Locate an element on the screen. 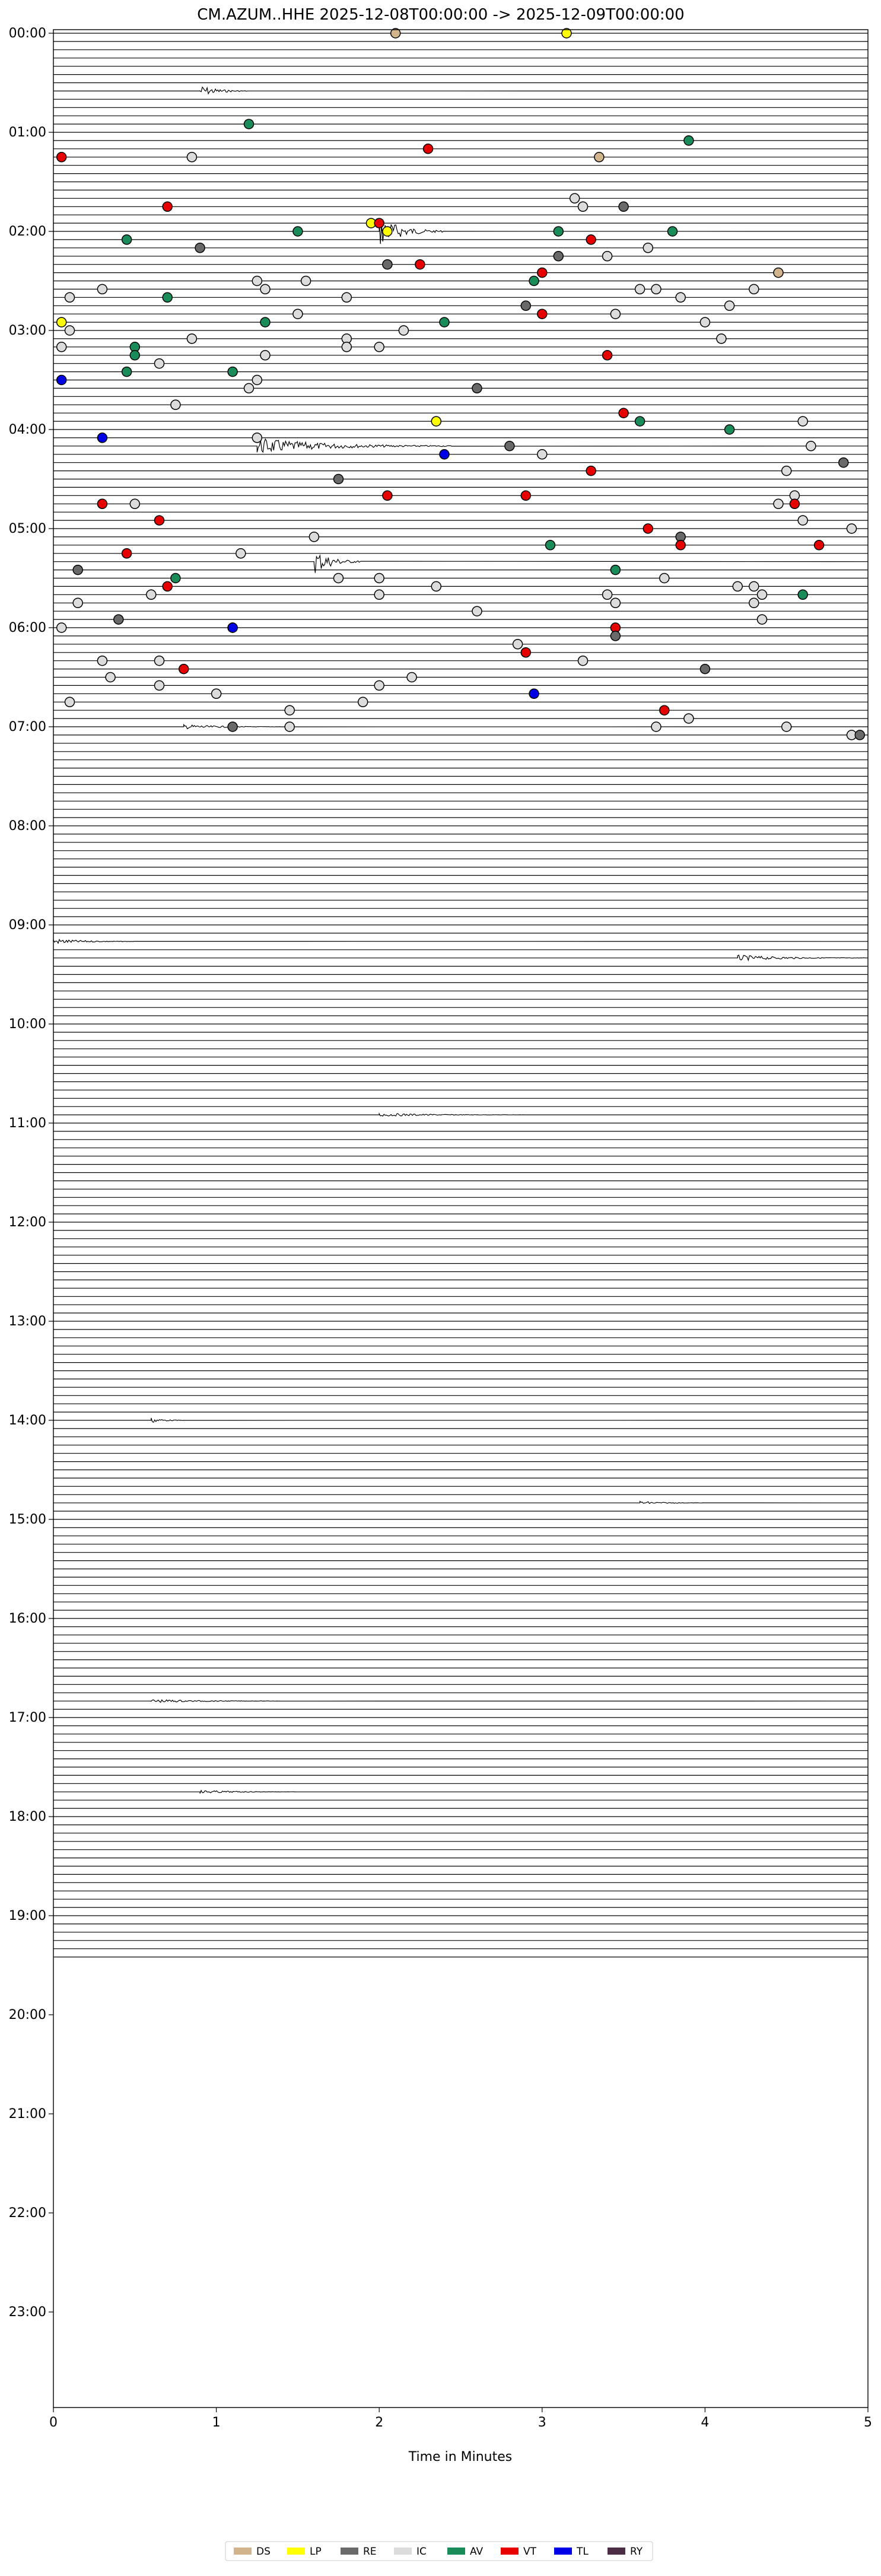 The height and width of the screenshot is (2576, 881). x-tick-label: 1 is located at coordinates (216, 2422).